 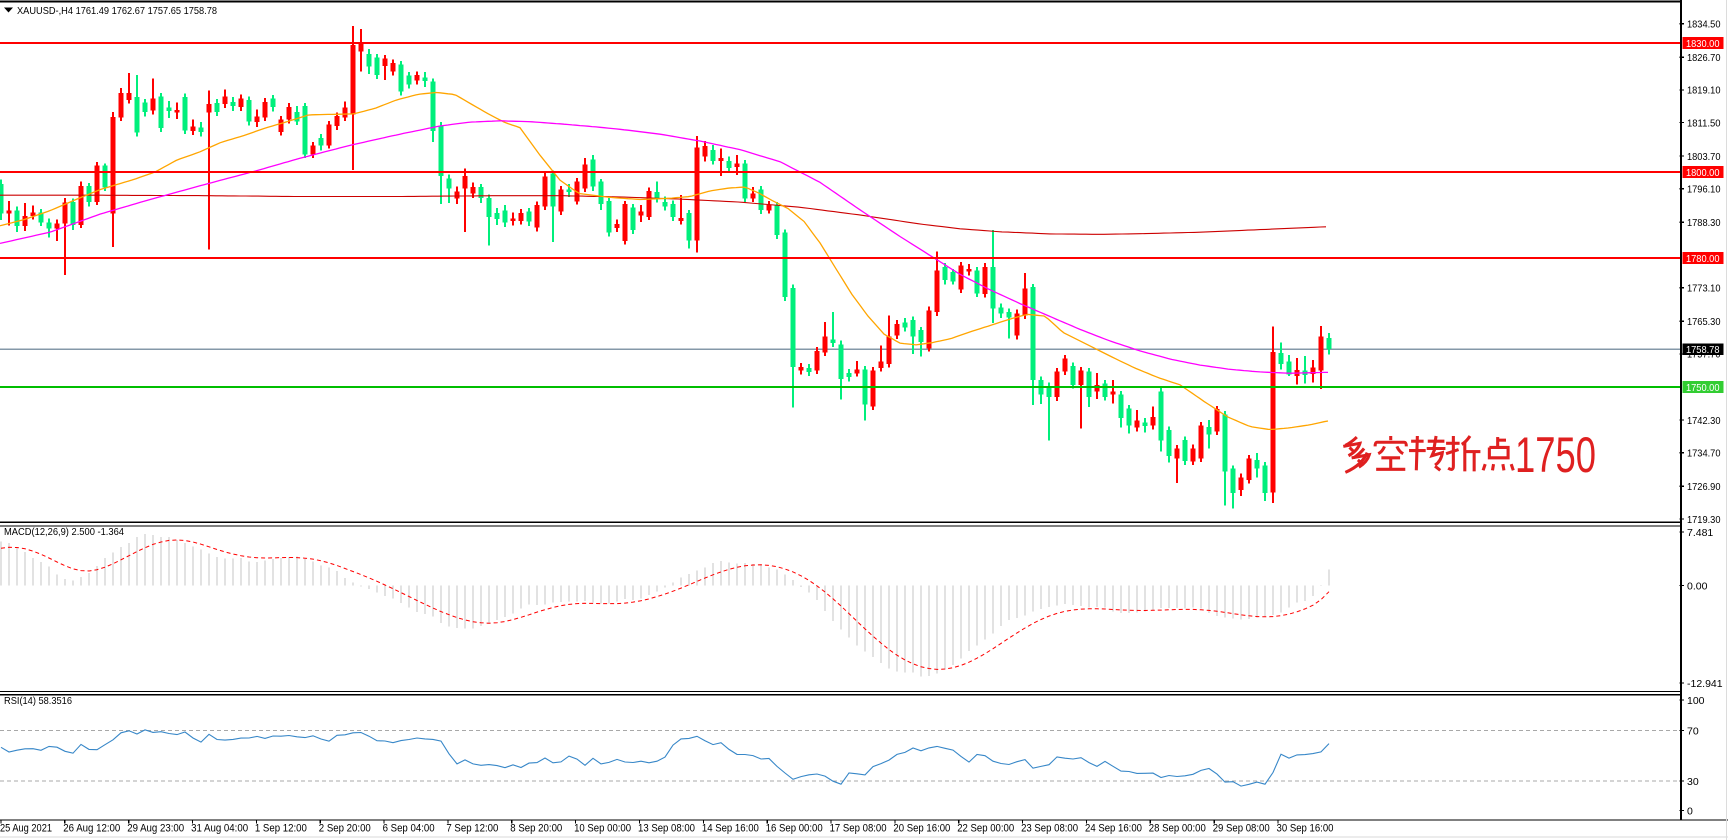 I want to click on svg-text: 1773.10, so click(x=1704, y=289).